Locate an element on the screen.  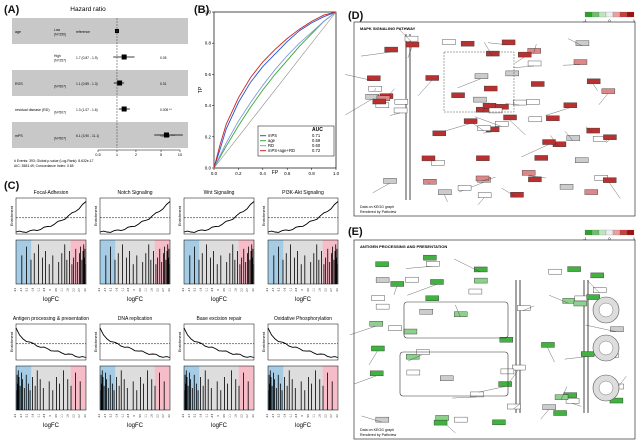
roc-series-line is located at coordinates (275, 90).